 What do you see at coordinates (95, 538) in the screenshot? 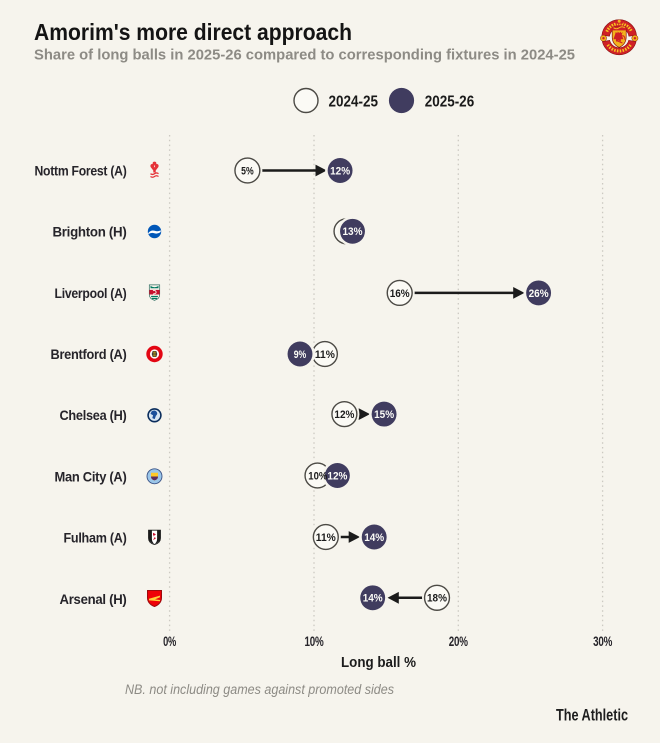
I see `svg-text: Fulham (A)` at bounding box center [95, 538].